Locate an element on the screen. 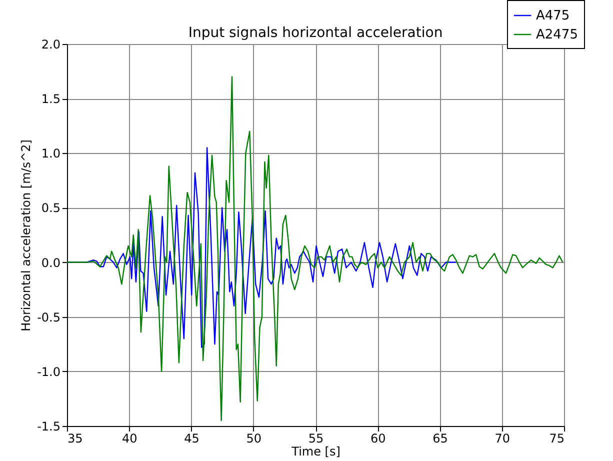  y-tick-label: 1.5 is located at coordinates (50, 99).